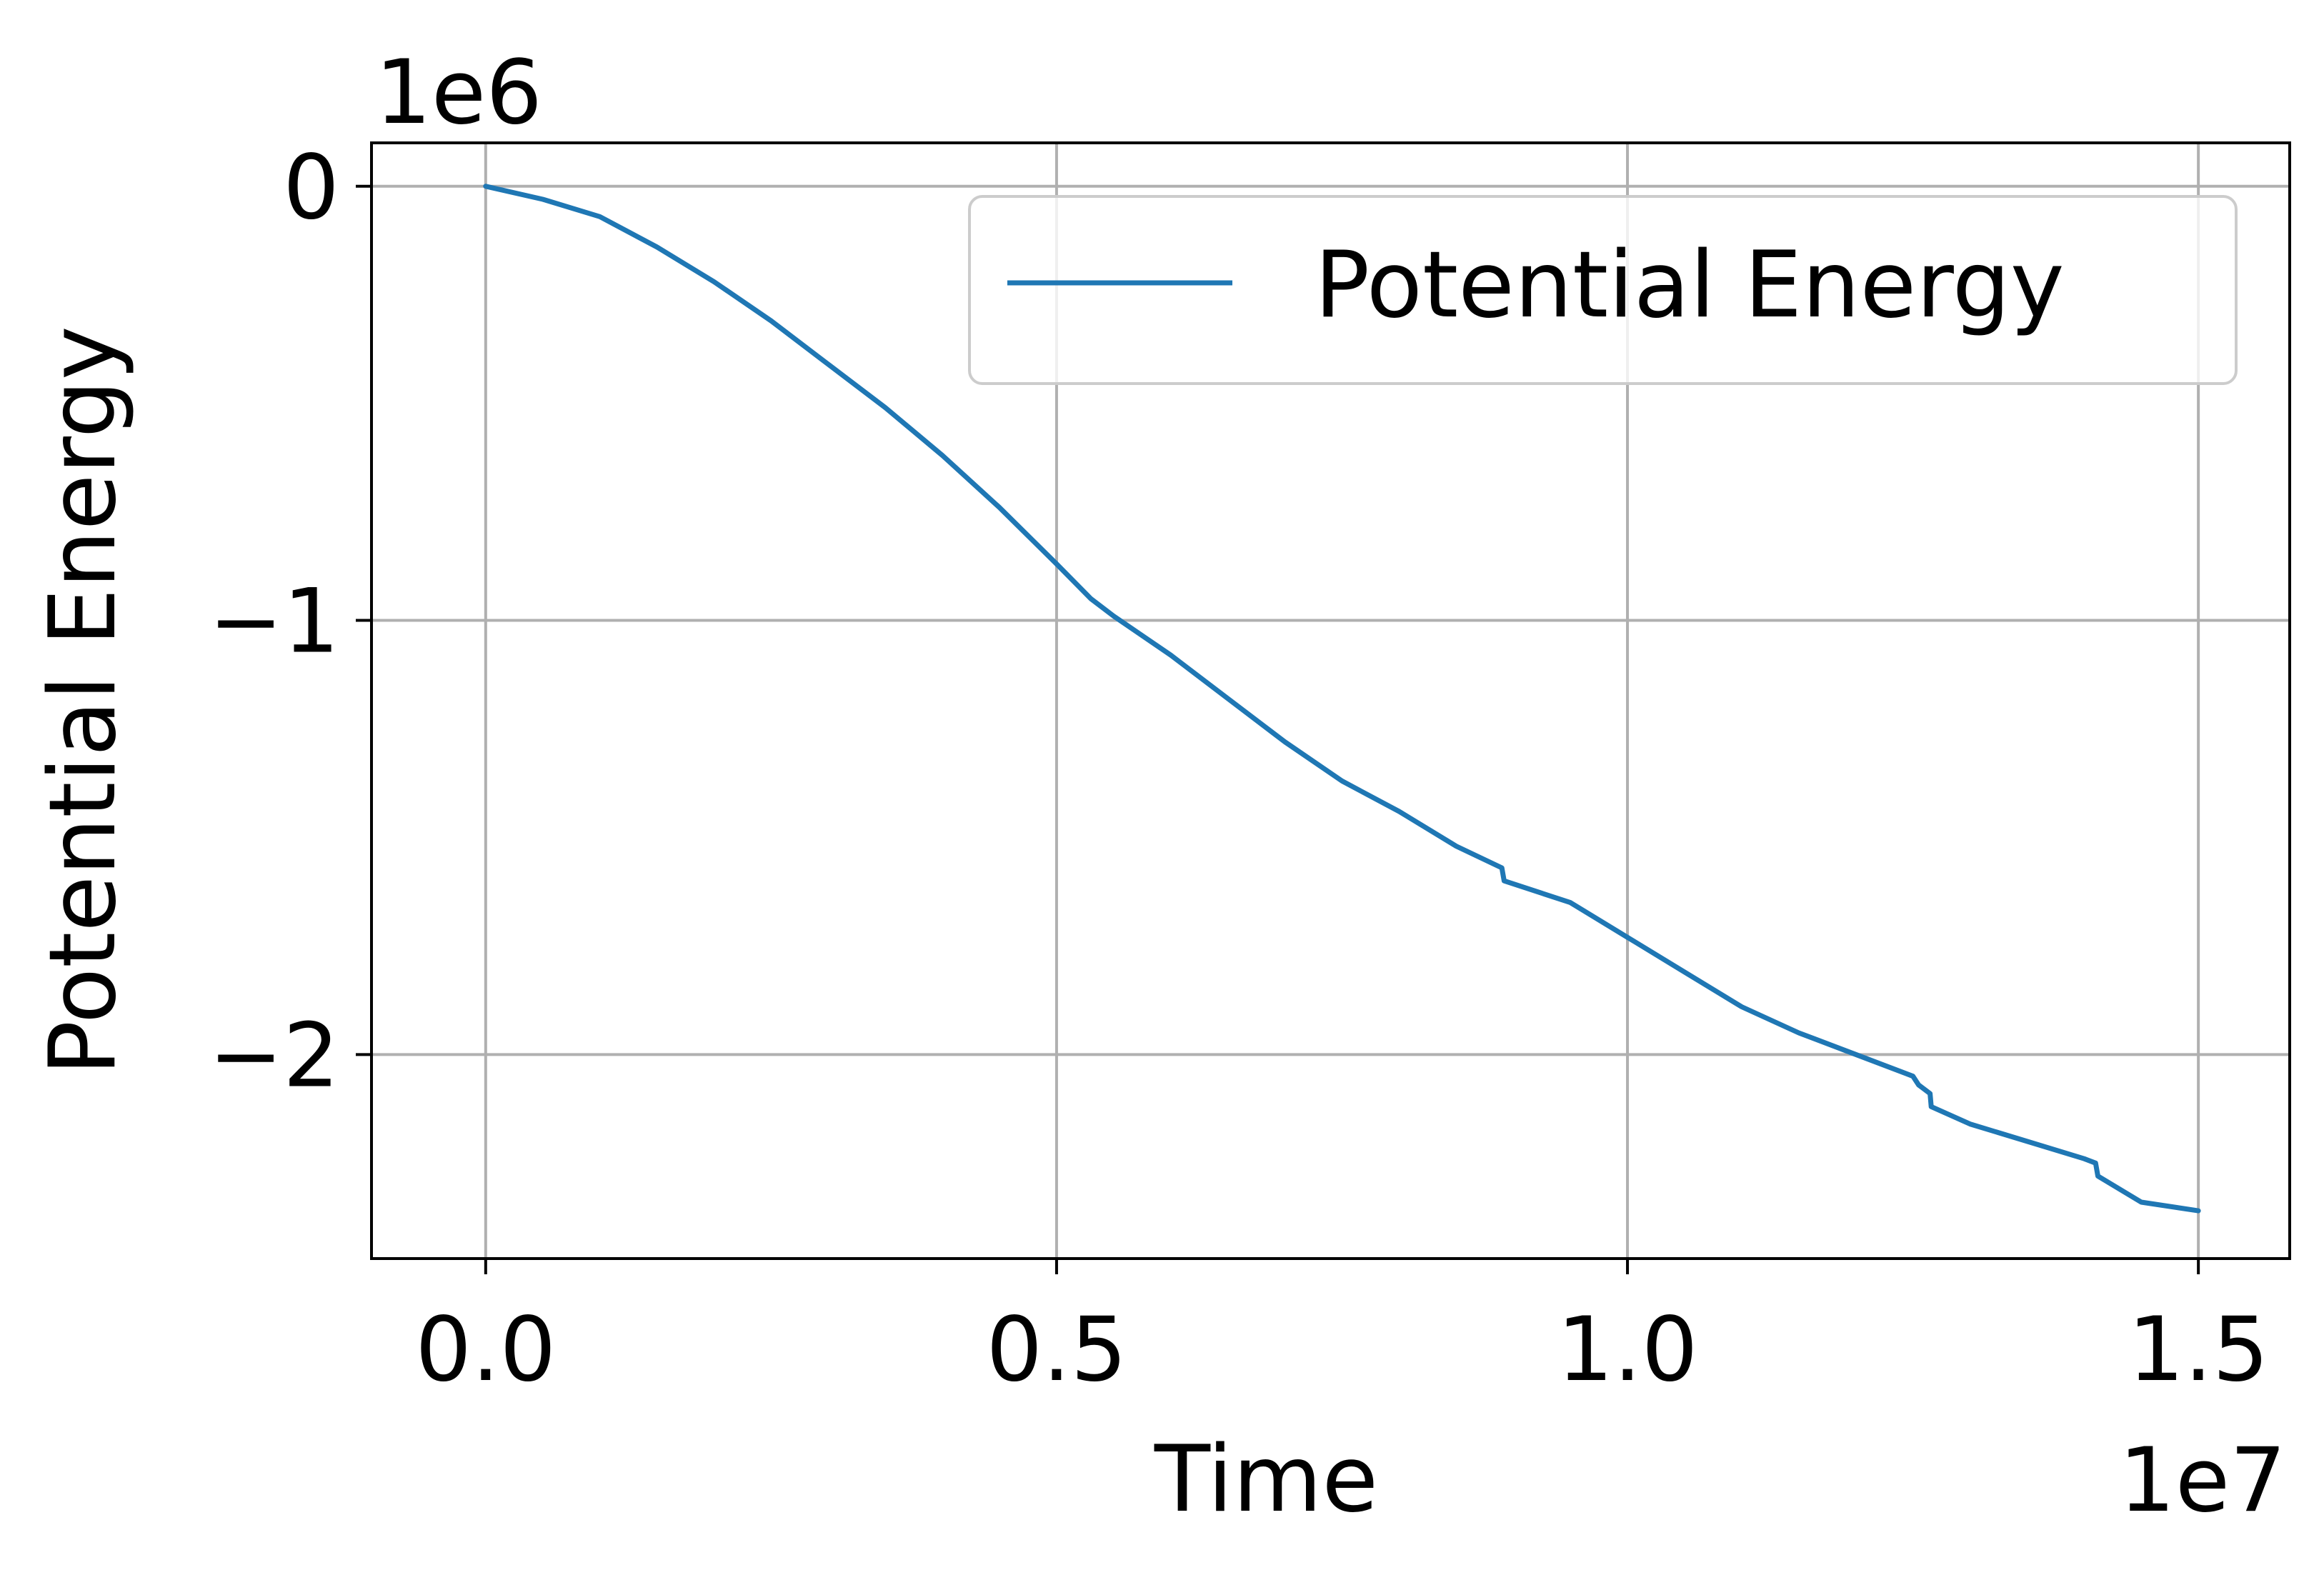 The image size is (2324, 1570). Describe the element at coordinates (485, 1350) in the screenshot. I see `x-tick-label: 0.0` at that location.